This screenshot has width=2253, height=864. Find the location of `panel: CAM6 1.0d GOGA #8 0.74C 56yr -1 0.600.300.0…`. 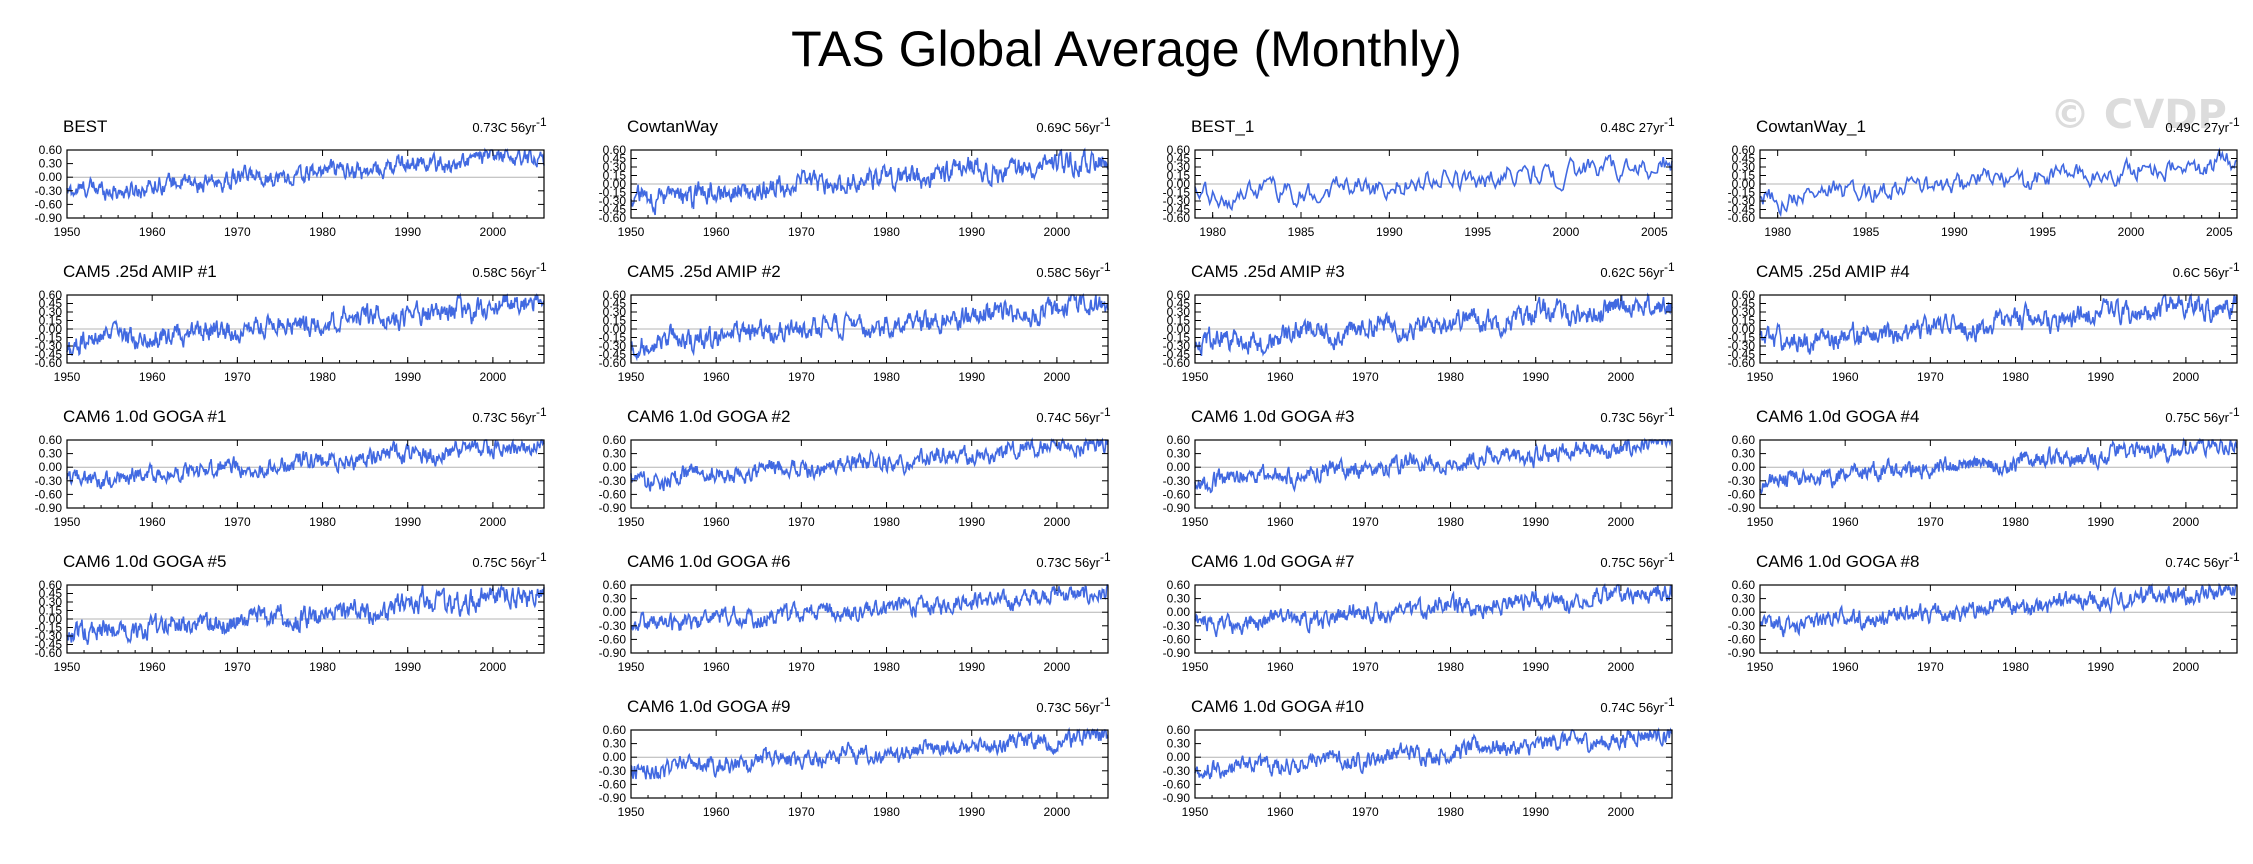

panel: CAM6 1.0d GOGA #8 0.74C 56yr -1 0.600.300.0… is located at coordinates (1984, 612).